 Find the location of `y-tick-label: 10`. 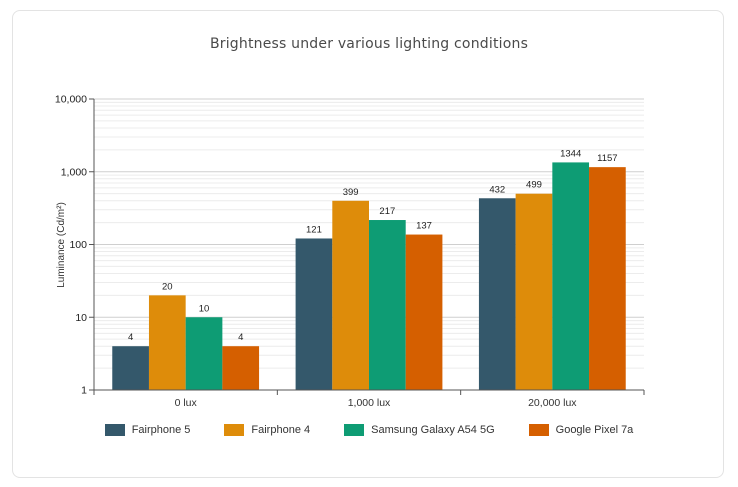

y-tick-label: 10 is located at coordinates (81, 318).